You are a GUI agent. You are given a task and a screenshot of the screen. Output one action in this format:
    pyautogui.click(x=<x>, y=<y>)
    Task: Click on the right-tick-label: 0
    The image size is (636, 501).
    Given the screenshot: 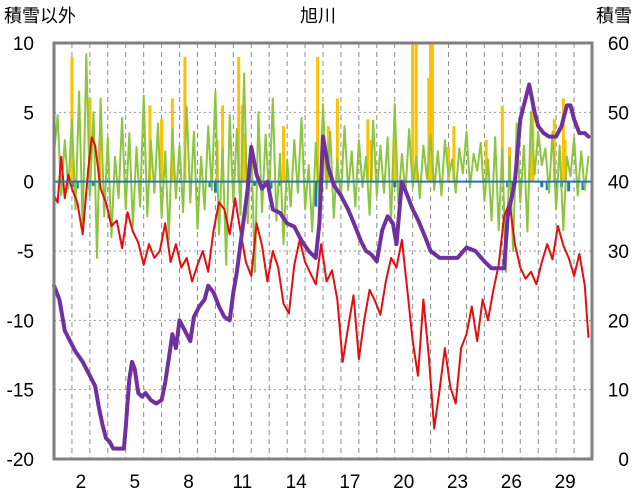 What is the action you would take?
    pyautogui.click(x=623, y=460)
    